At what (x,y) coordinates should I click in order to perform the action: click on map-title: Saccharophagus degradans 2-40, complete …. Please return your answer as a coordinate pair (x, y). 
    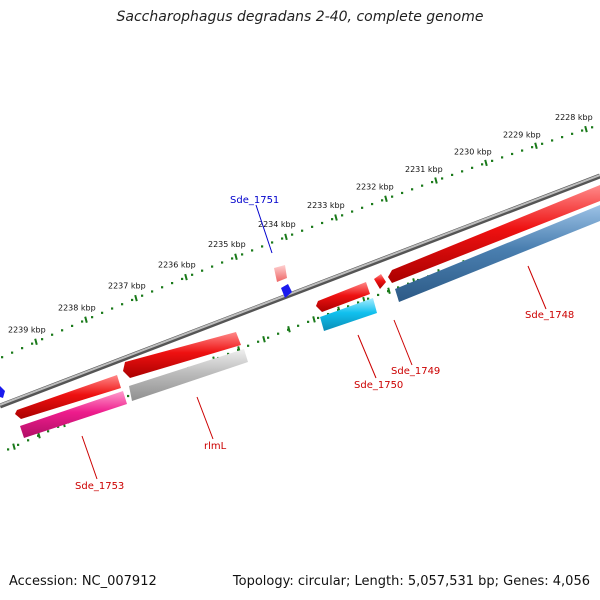
    Looking at the image, I should click on (300, 17).